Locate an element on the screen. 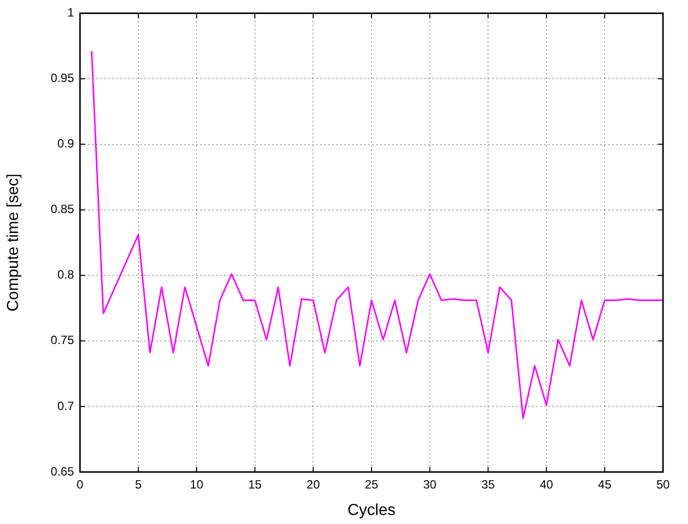  y-tick-label: 0.7 is located at coordinates (65, 405).